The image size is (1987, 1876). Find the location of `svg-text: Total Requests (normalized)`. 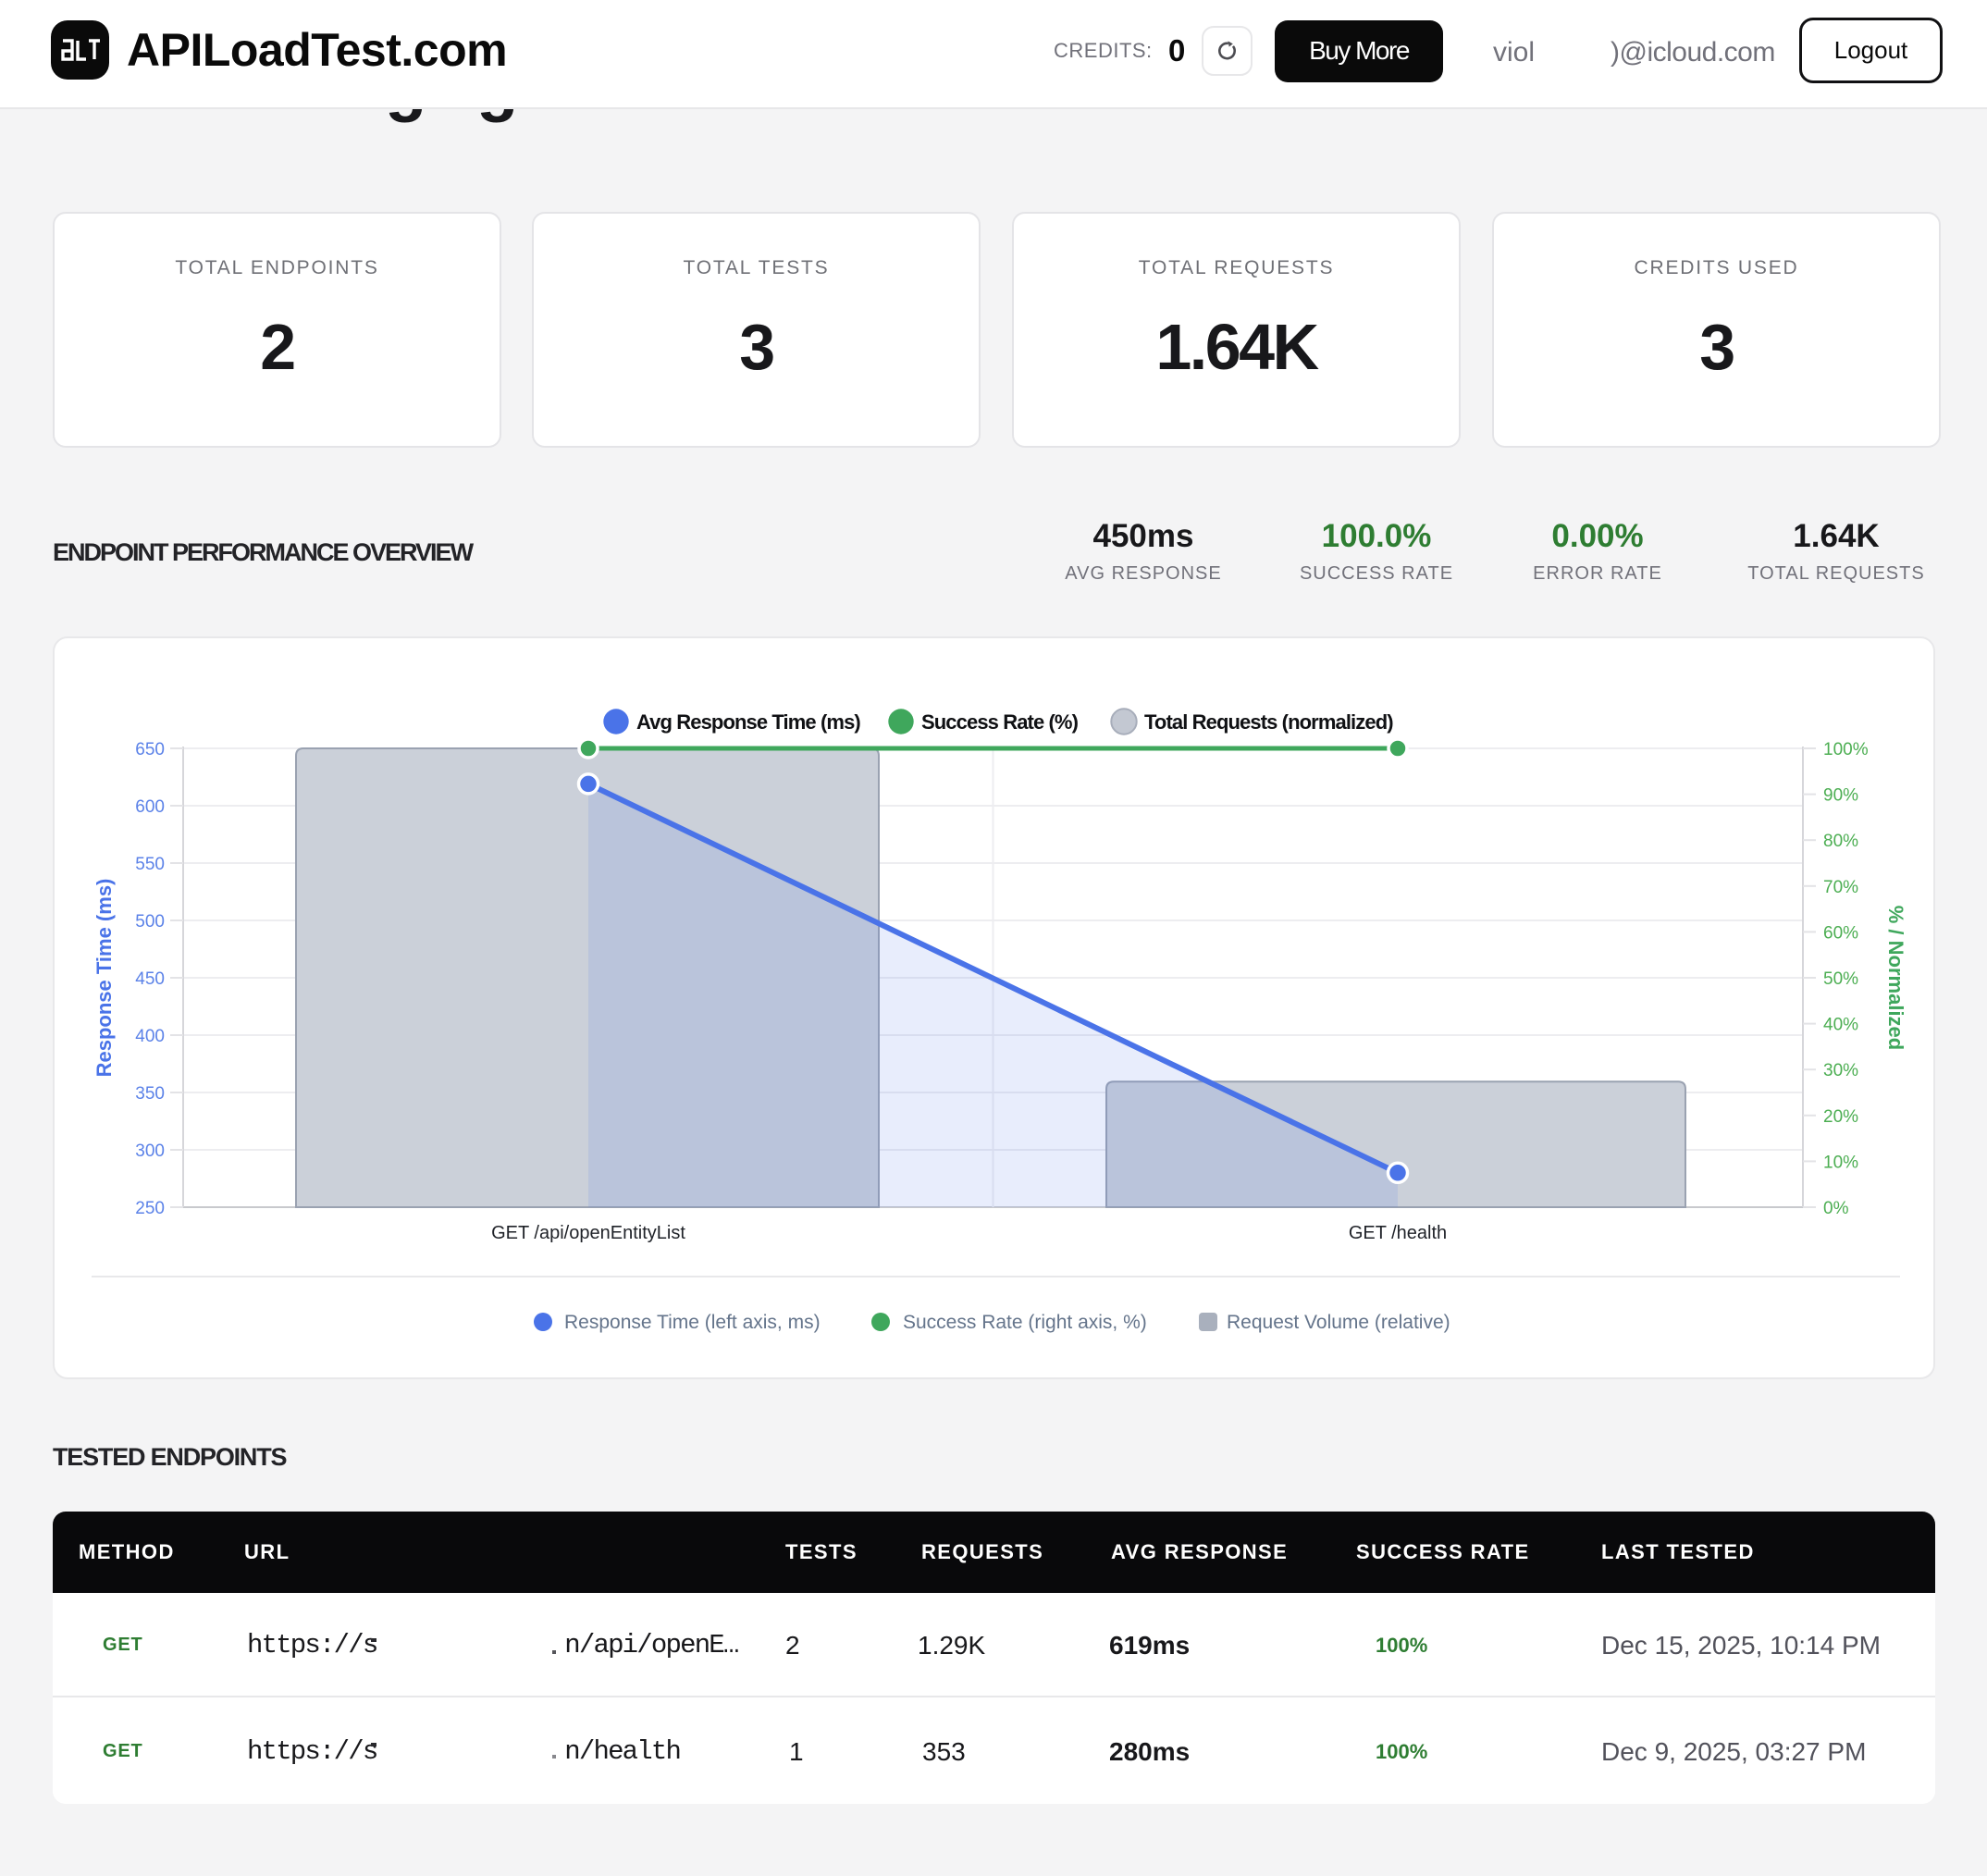

svg-text: Total Requests (normalized) is located at coordinates (1269, 722).